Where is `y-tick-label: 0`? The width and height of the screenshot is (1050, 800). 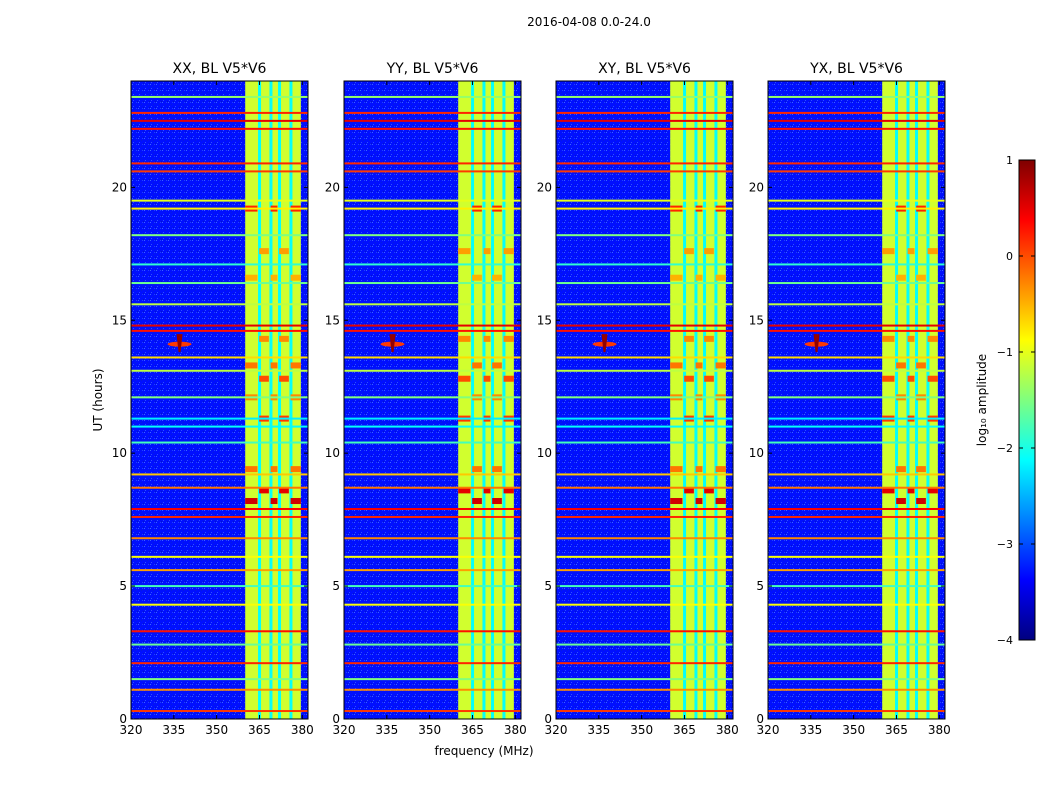 y-tick-label: 0 is located at coordinates (123, 719).